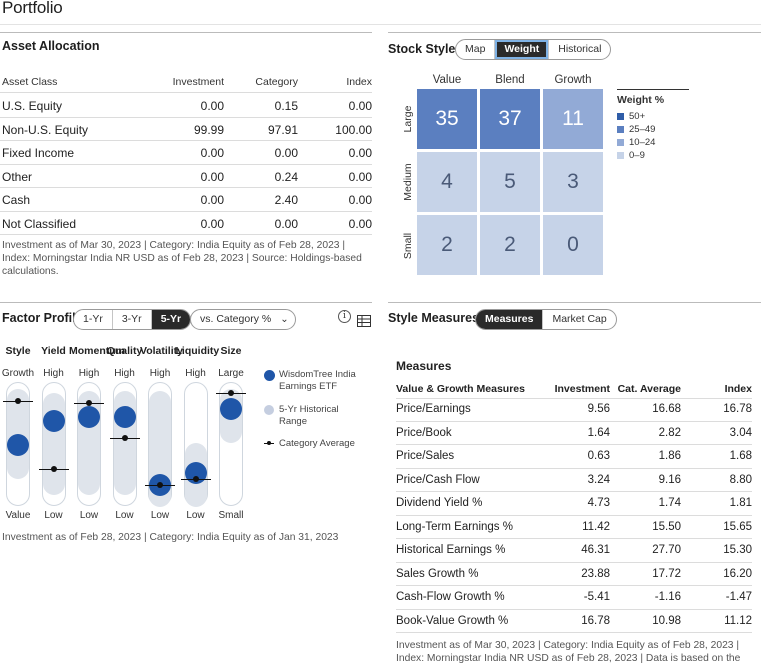  I want to click on table-row: Price/Cash Flow 3.24 9.16 8.80, so click(574, 480).